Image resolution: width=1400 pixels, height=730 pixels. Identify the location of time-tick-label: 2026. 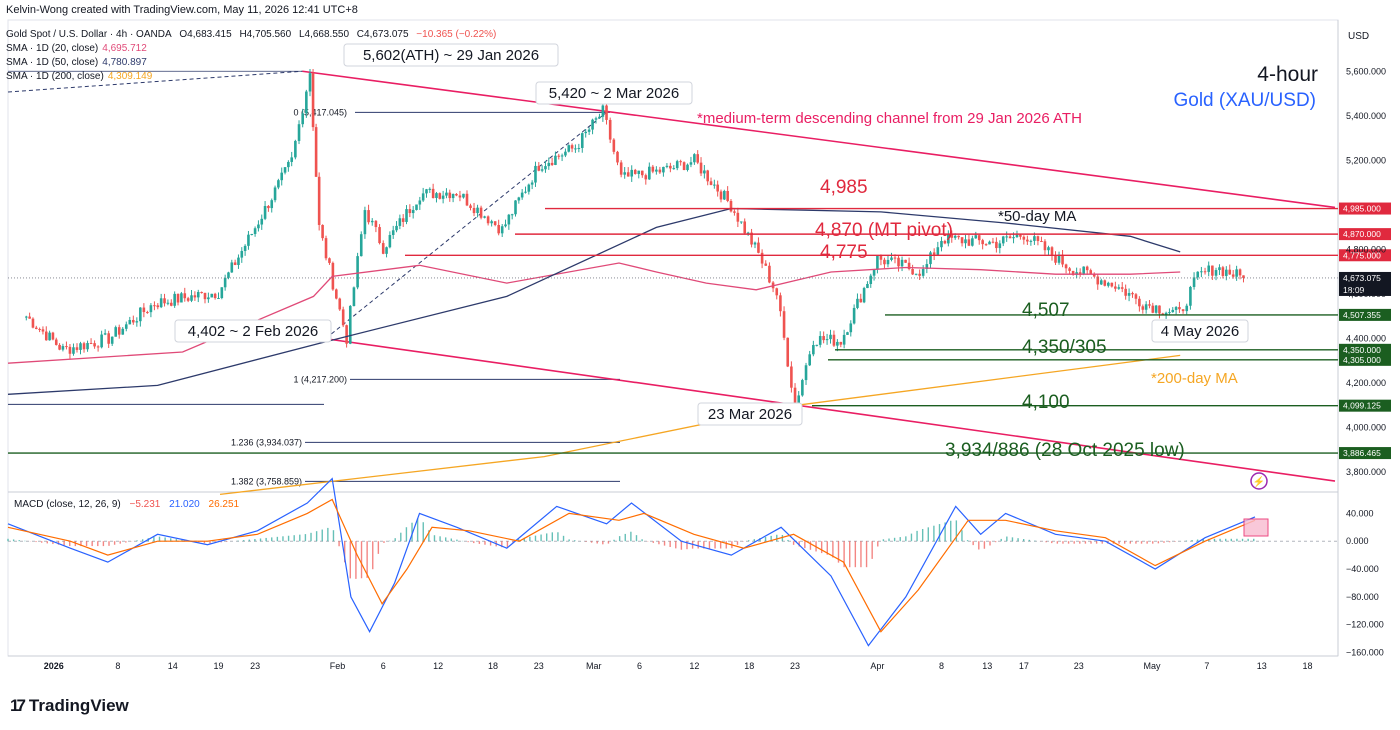
(54, 666).